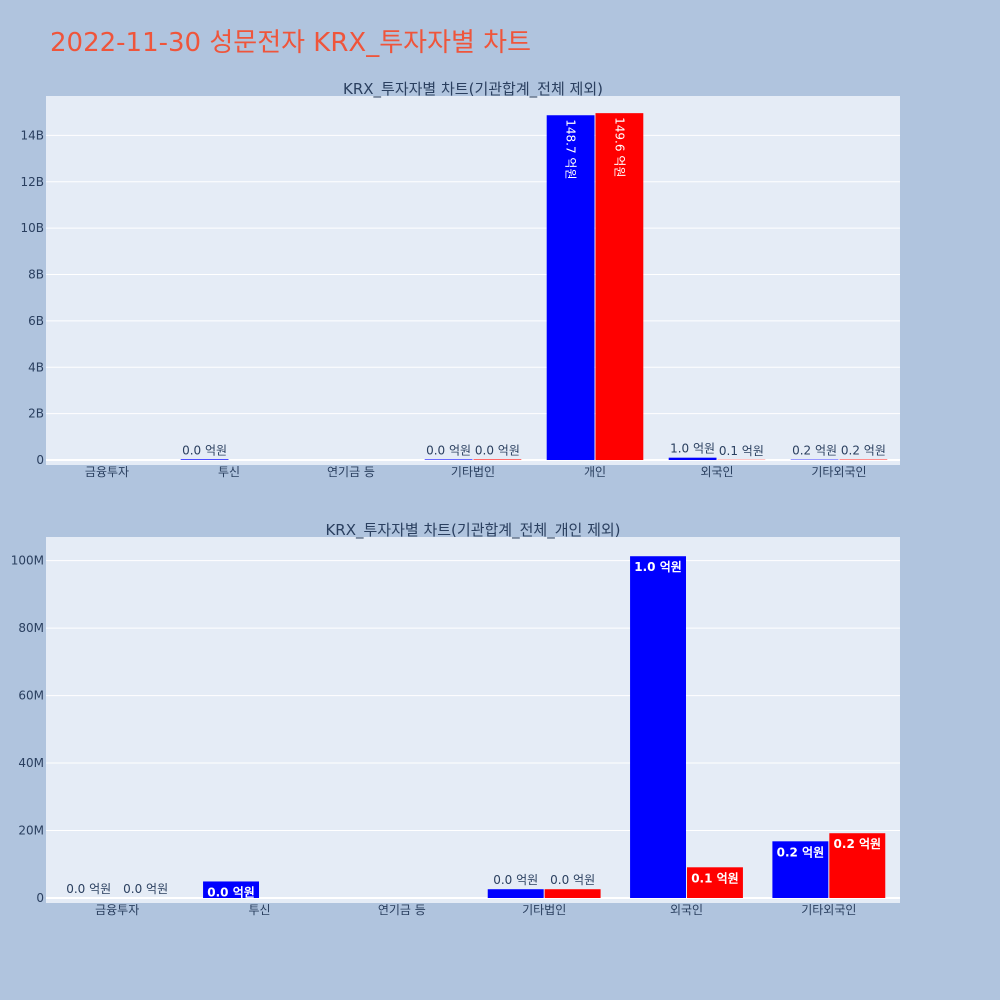 Image resolution: width=1000 pixels, height=1000 pixels. Describe the element at coordinates (571, 149) in the screenshot. I see `data-label: 148.7 억원` at that location.